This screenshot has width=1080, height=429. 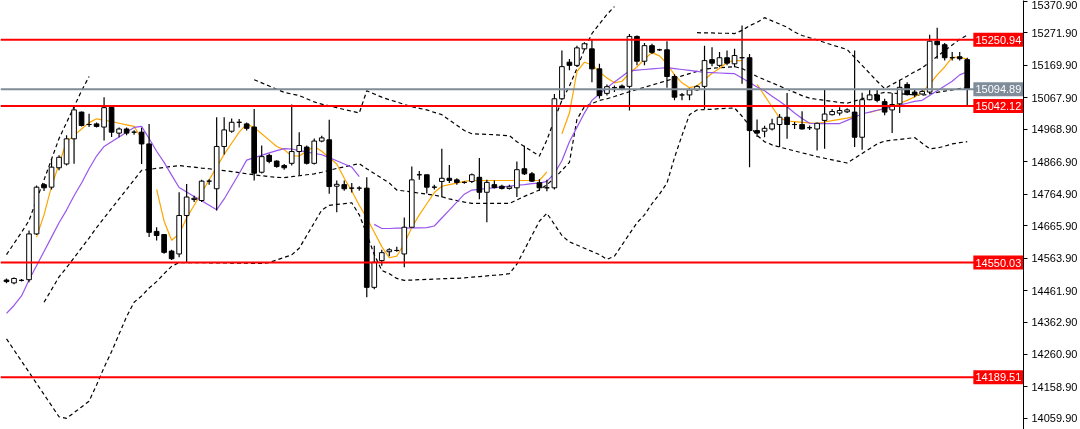 I want to click on y-tick-label: 15271.90, so click(x=1054, y=32).